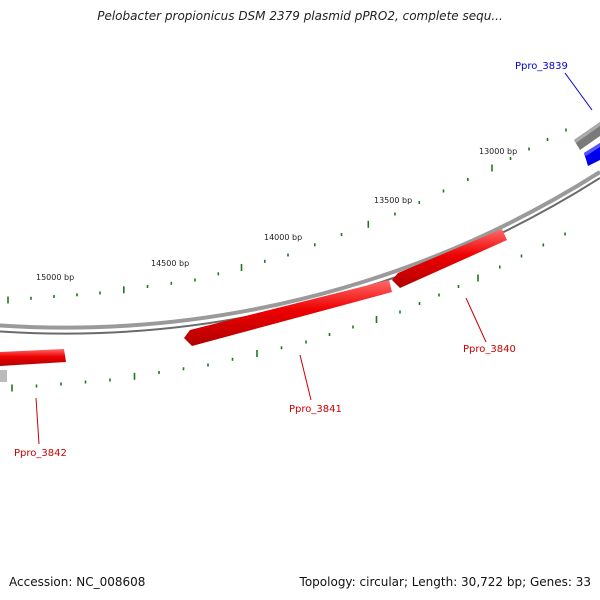  I want to click on gene-ppro-3839-highlight, so click(592, 149).